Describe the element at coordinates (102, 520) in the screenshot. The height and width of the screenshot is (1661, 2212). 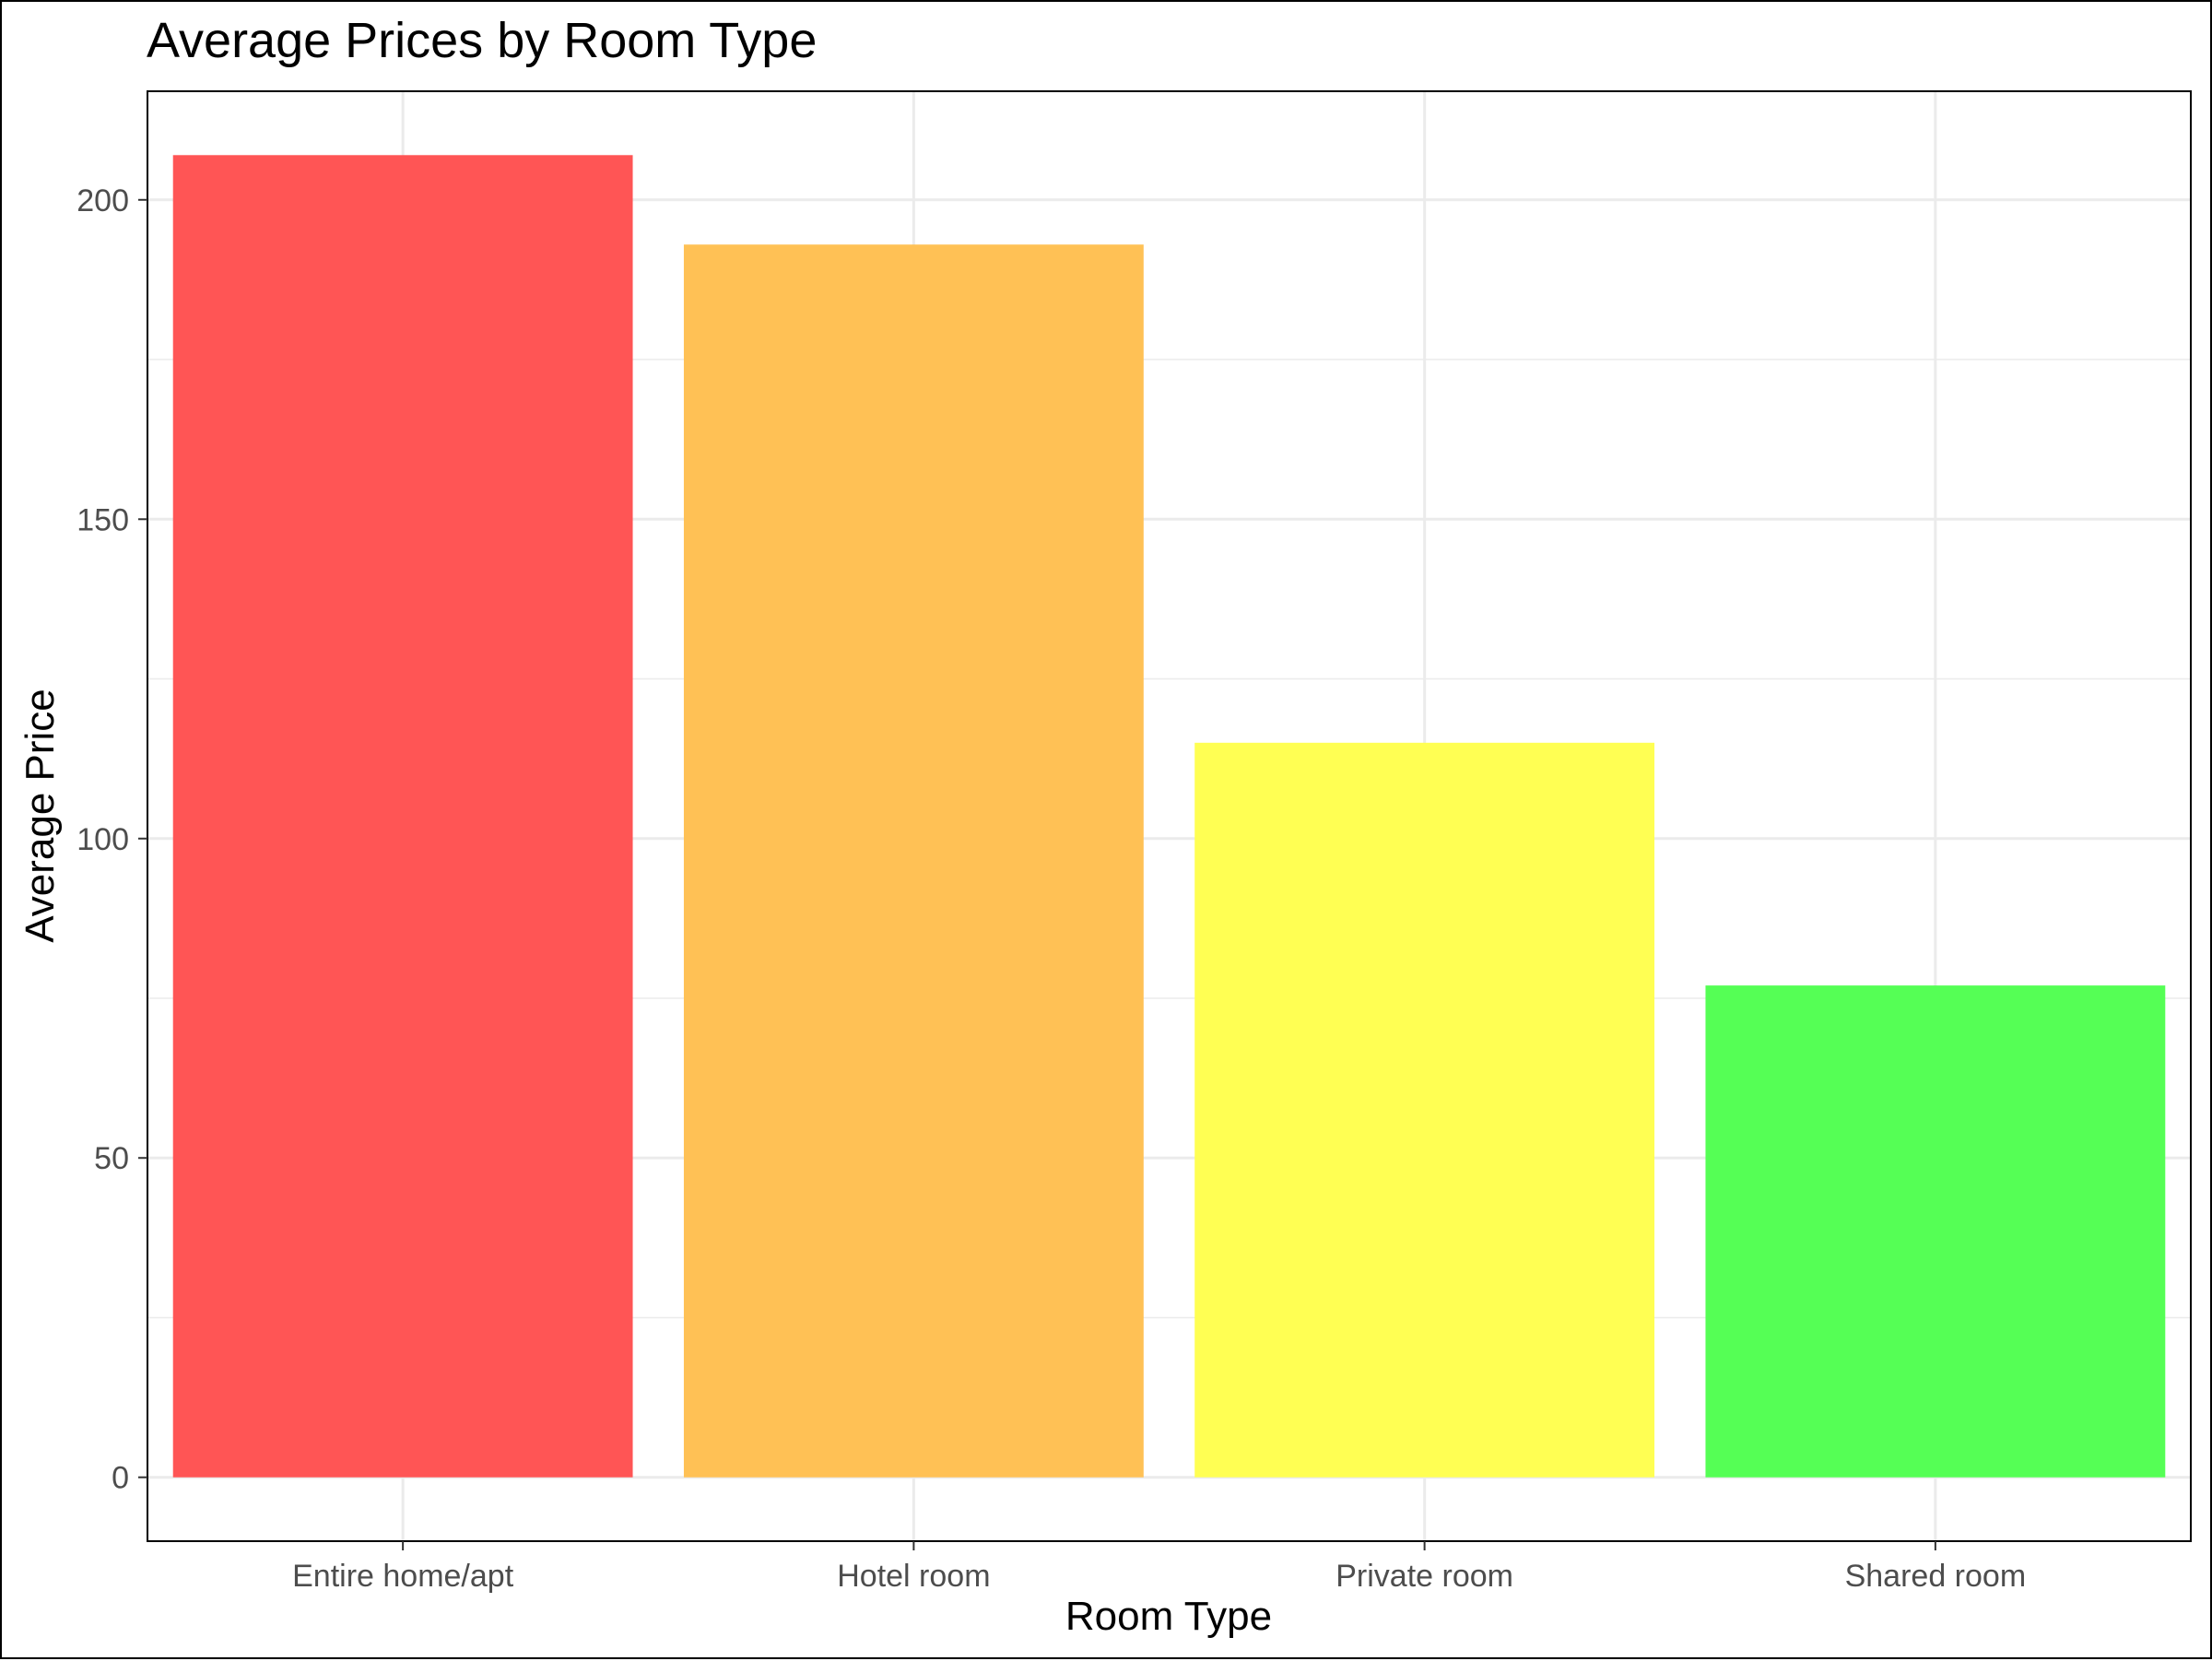
I see `y-tick-label: 150` at that location.